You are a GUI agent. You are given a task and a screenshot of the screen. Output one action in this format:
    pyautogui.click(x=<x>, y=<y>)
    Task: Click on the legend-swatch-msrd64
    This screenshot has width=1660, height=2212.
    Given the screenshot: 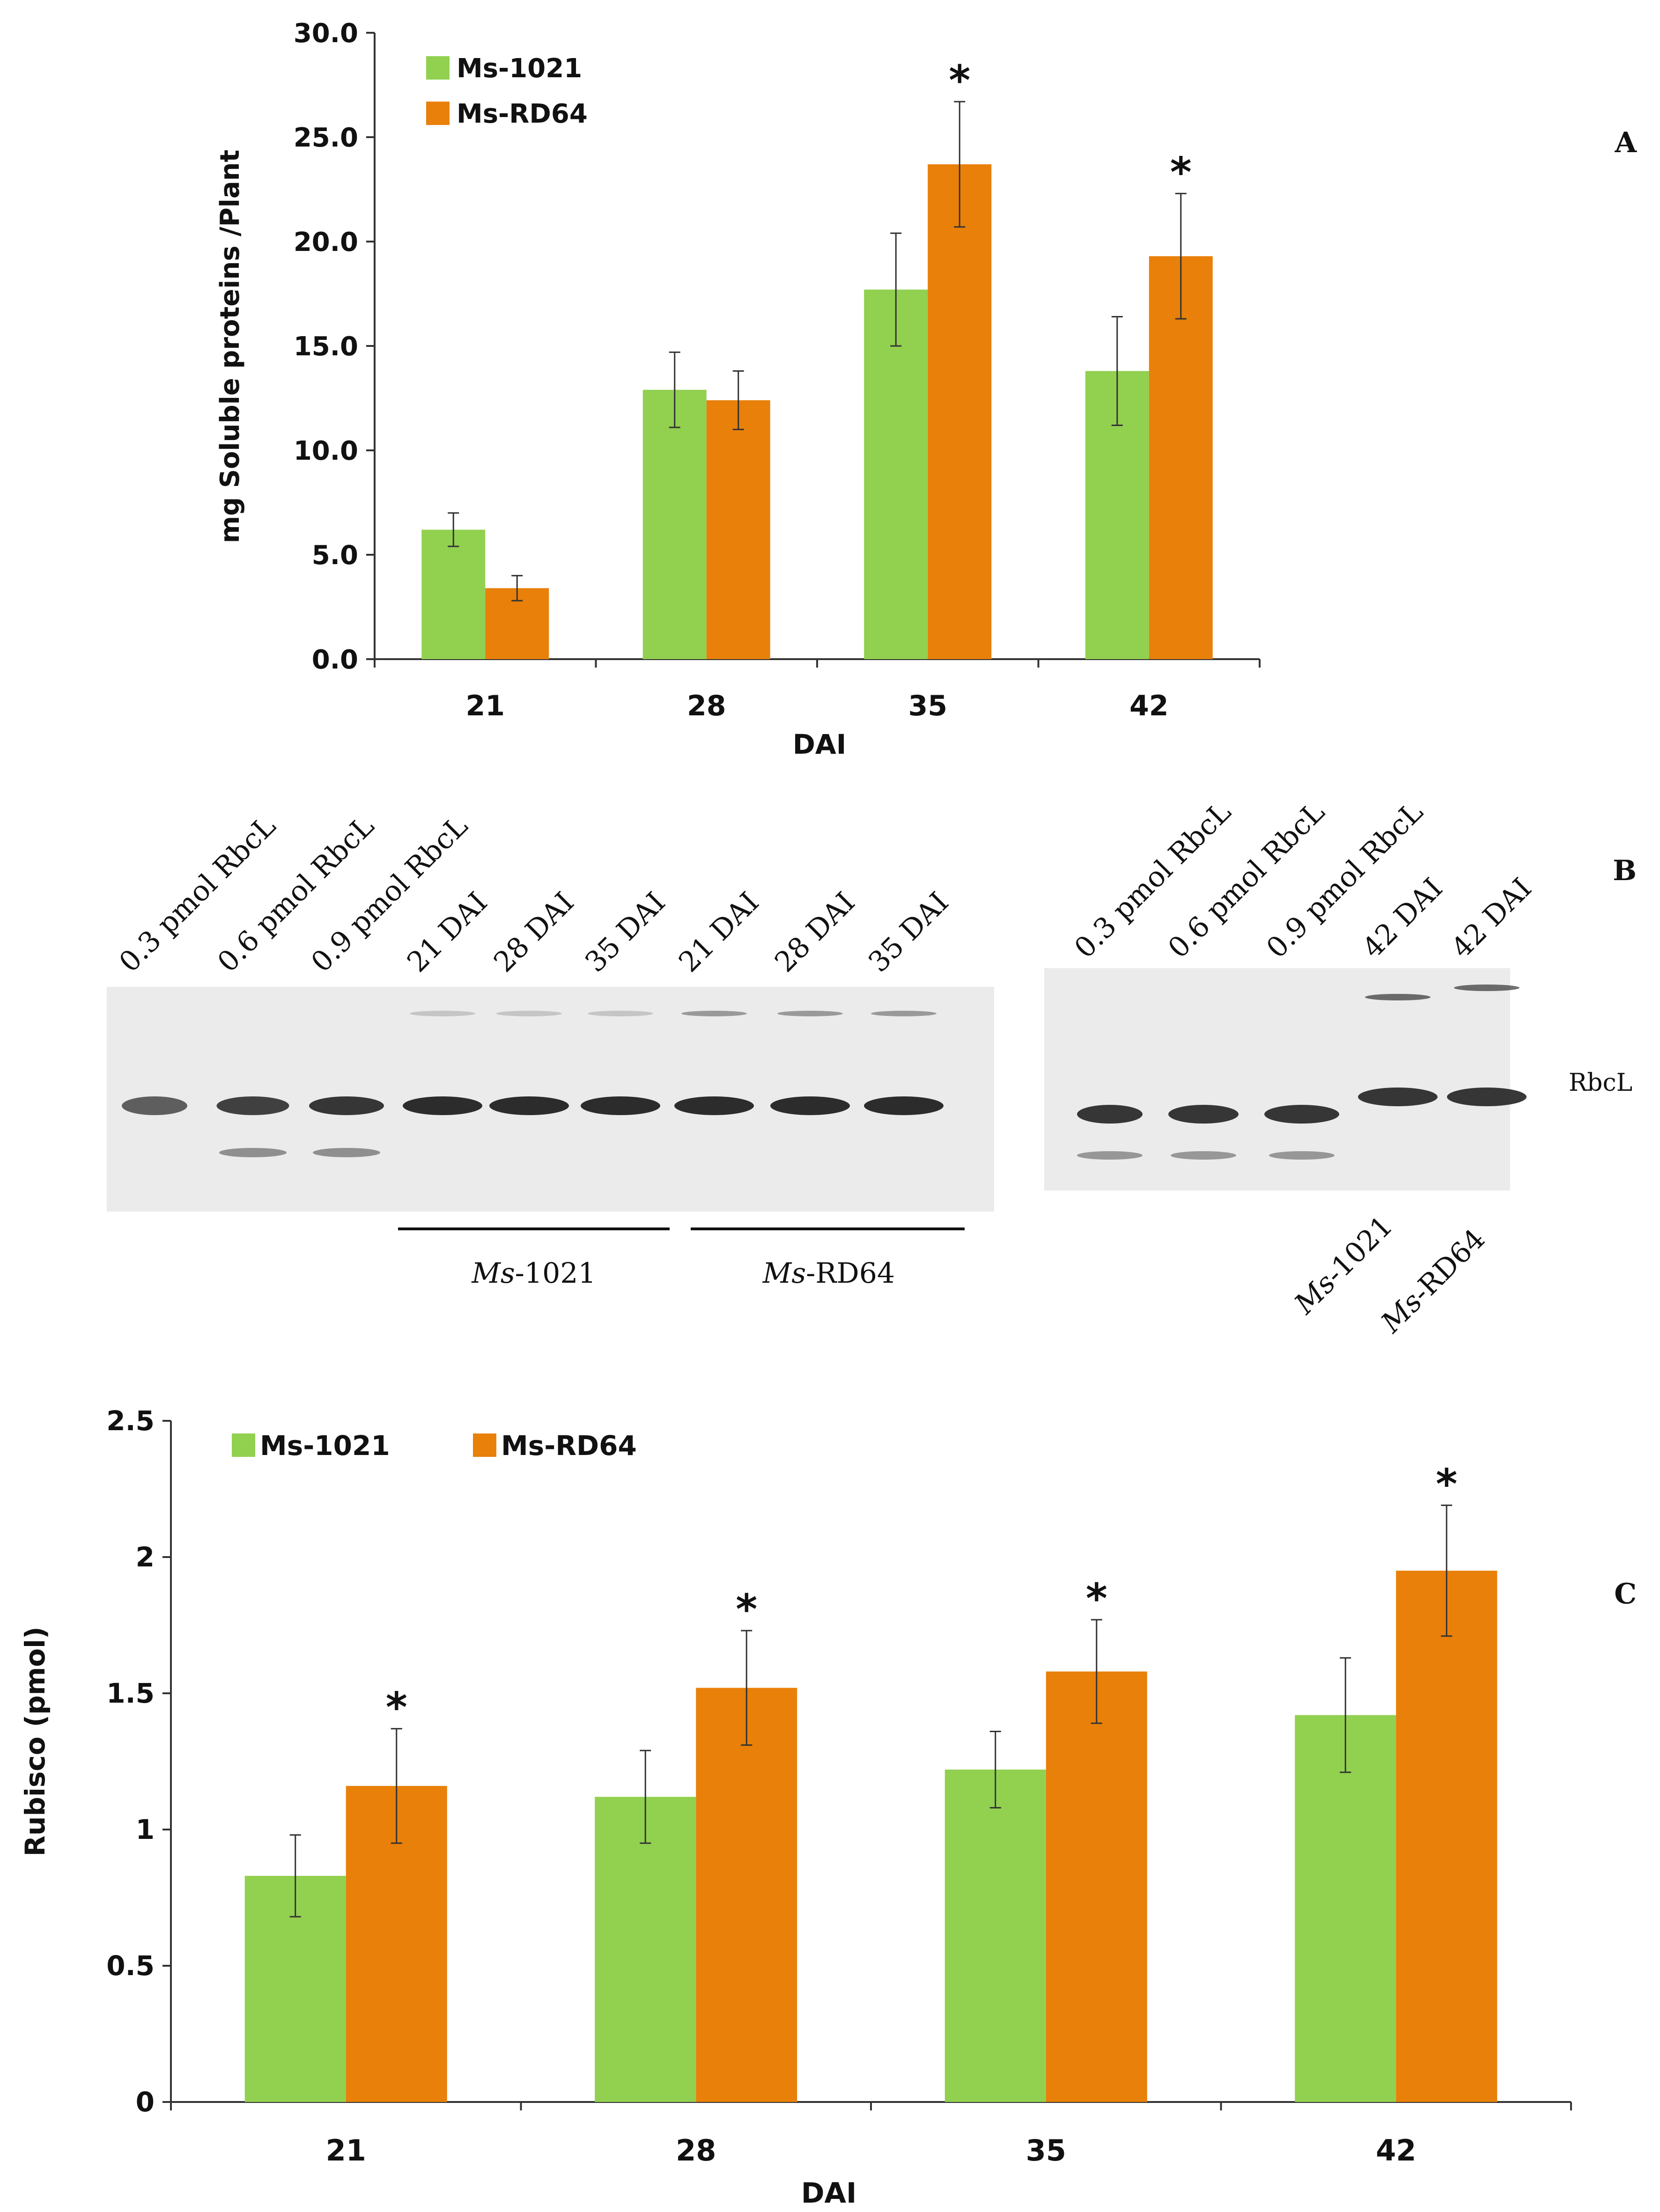 What is the action you would take?
    pyautogui.click(x=484, y=1445)
    